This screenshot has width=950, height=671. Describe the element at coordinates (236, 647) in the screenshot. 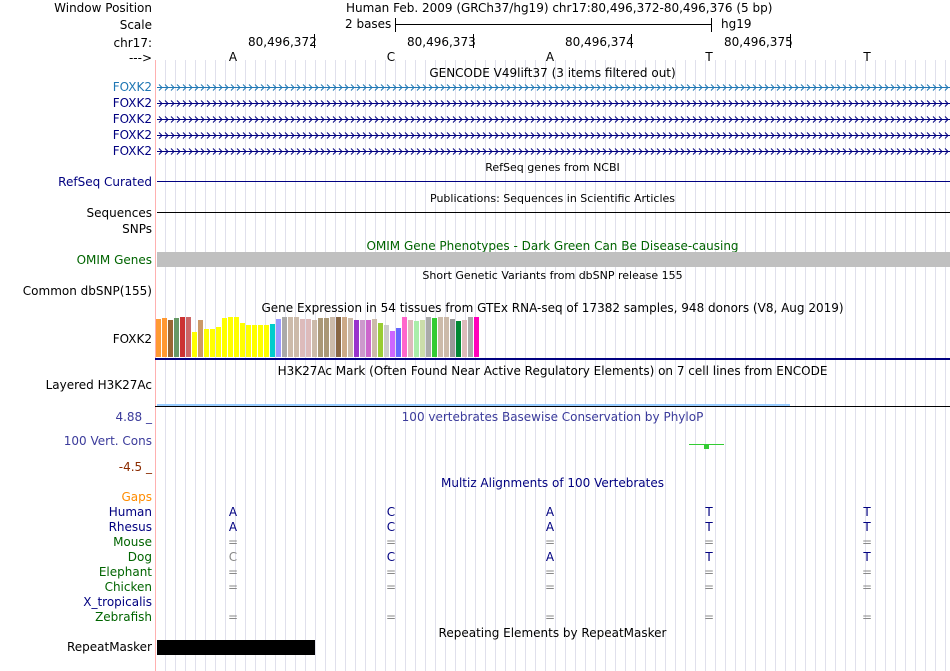

I see `repeatmasker-block` at that location.